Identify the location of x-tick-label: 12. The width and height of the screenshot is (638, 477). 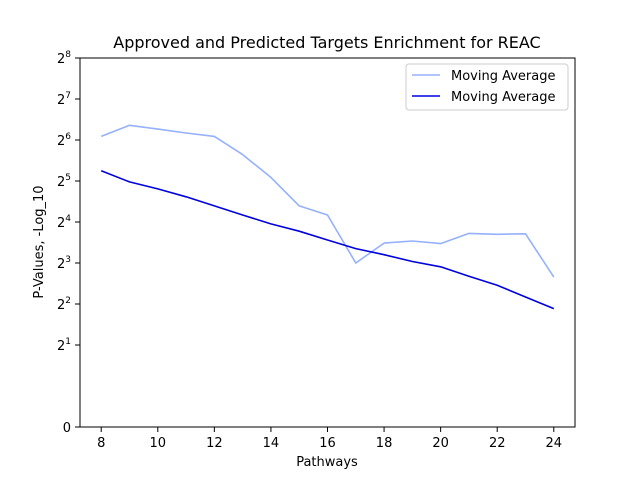
(214, 443).